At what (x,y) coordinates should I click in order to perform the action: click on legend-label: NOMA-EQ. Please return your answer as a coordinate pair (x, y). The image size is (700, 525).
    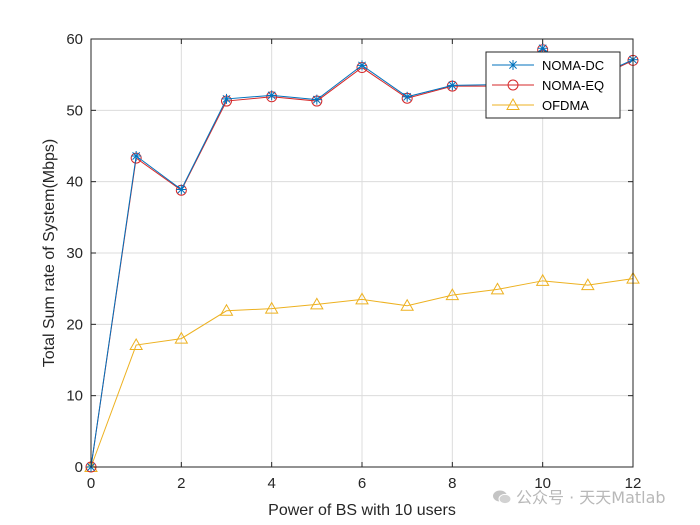
    Looking at the image, I should click on (573, 85).